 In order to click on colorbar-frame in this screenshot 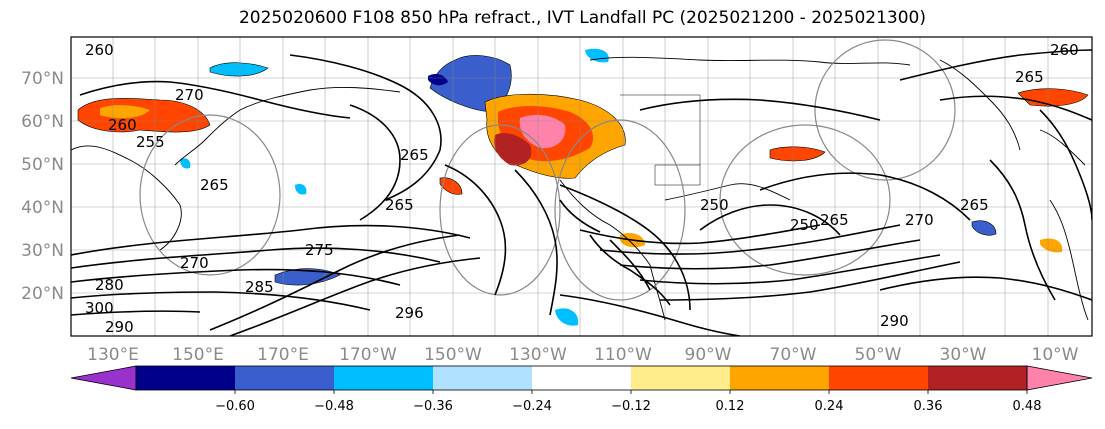, I will do `click(581, 378)`.